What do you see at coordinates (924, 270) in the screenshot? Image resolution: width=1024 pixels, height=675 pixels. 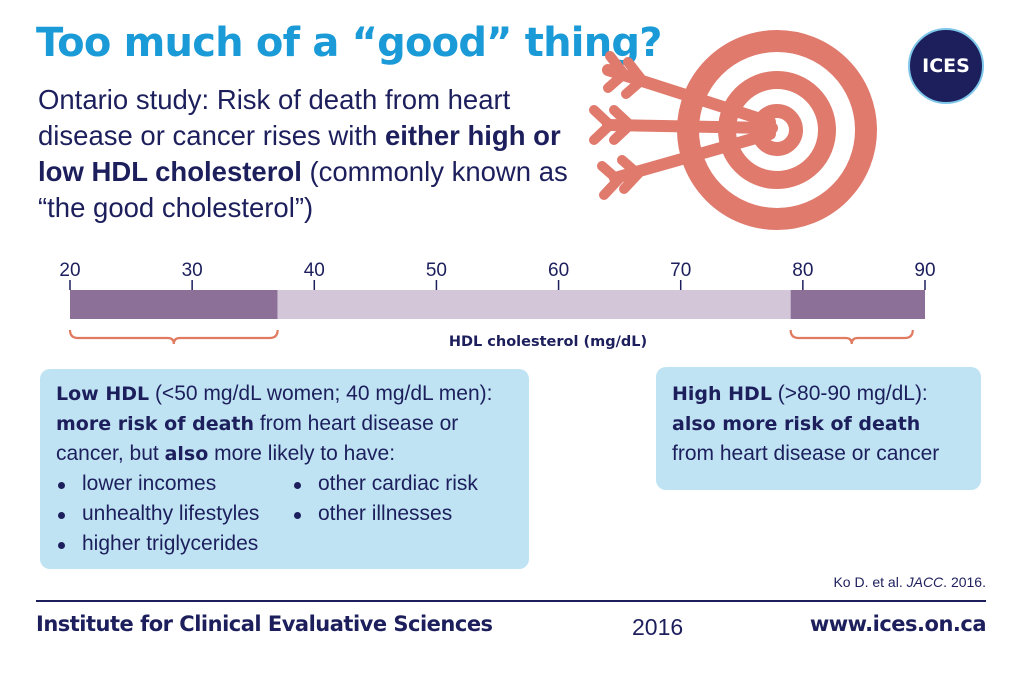 I see `tick-label: 90` at bounding box center [924, 270].